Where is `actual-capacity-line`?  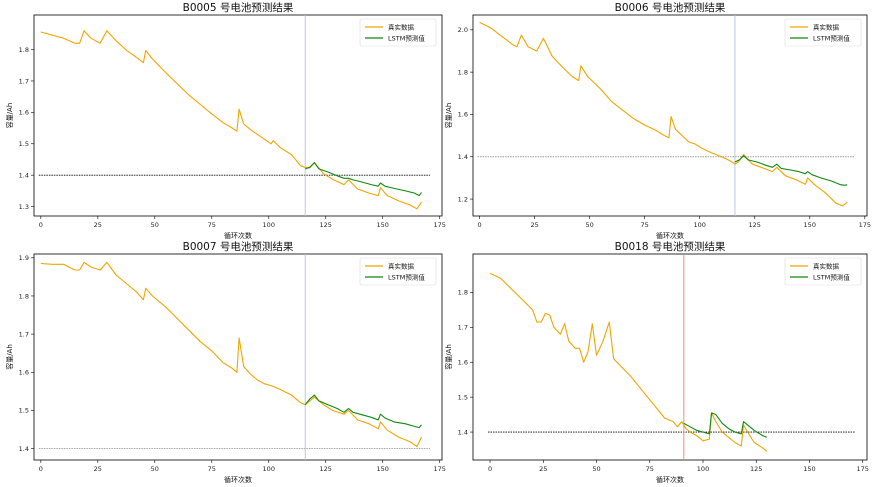
actual-capacity-line is located at coordinates (628, 362).